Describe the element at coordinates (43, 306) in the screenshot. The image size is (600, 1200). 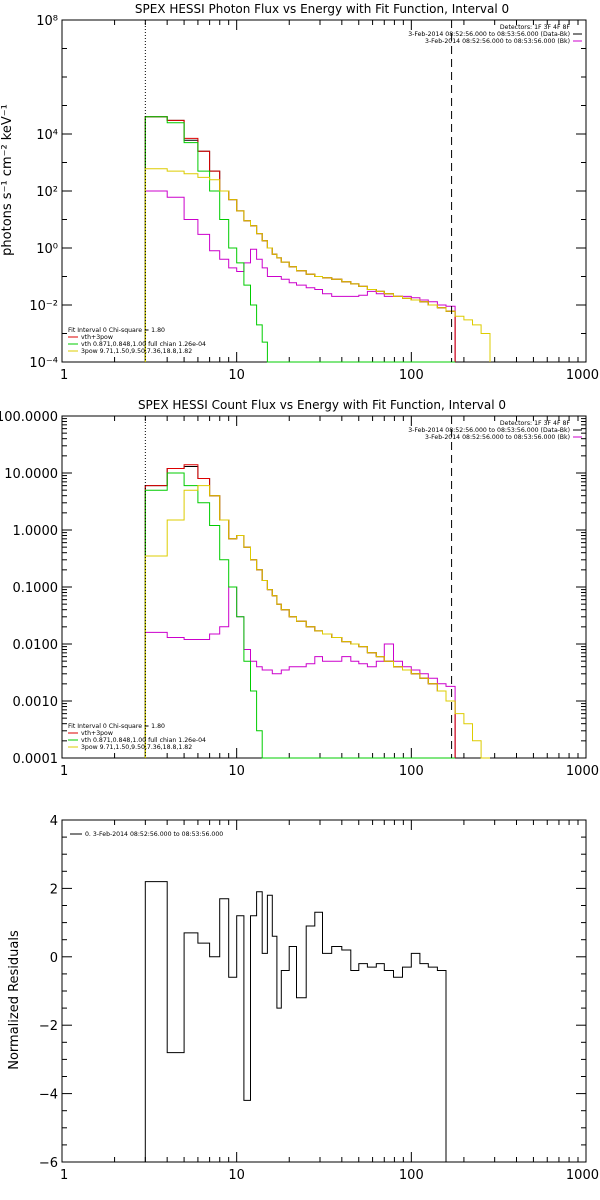
I see `y-tick-label: 10⁻²` at that location.